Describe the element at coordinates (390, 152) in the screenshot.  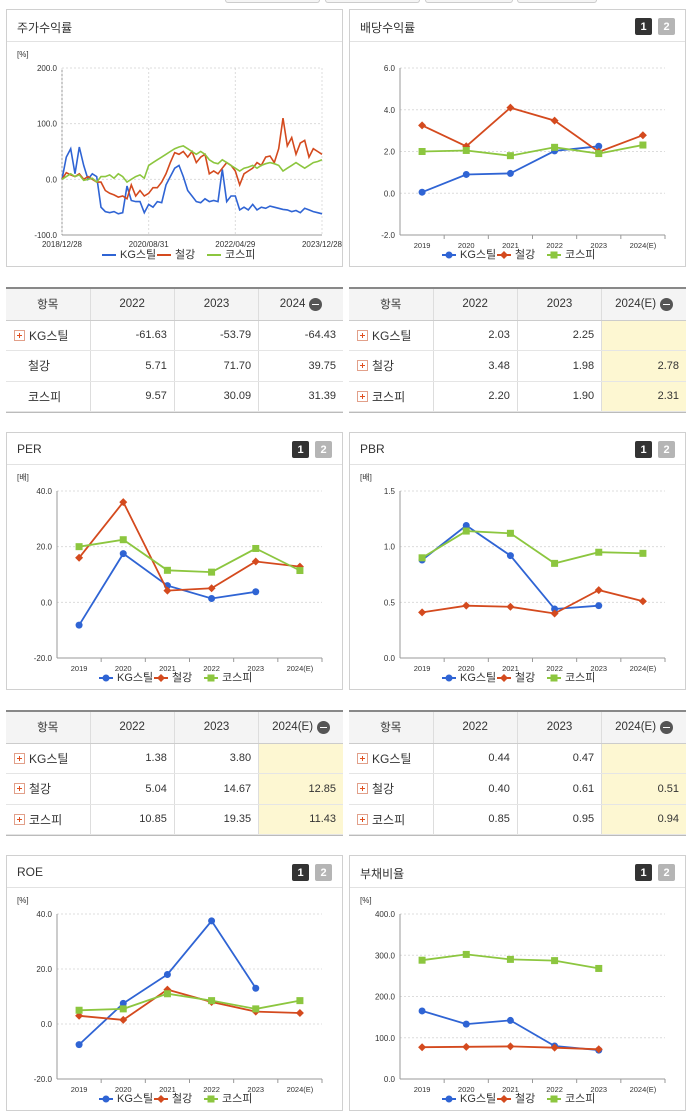
I see `y-tick-label: 2.0` at that location.